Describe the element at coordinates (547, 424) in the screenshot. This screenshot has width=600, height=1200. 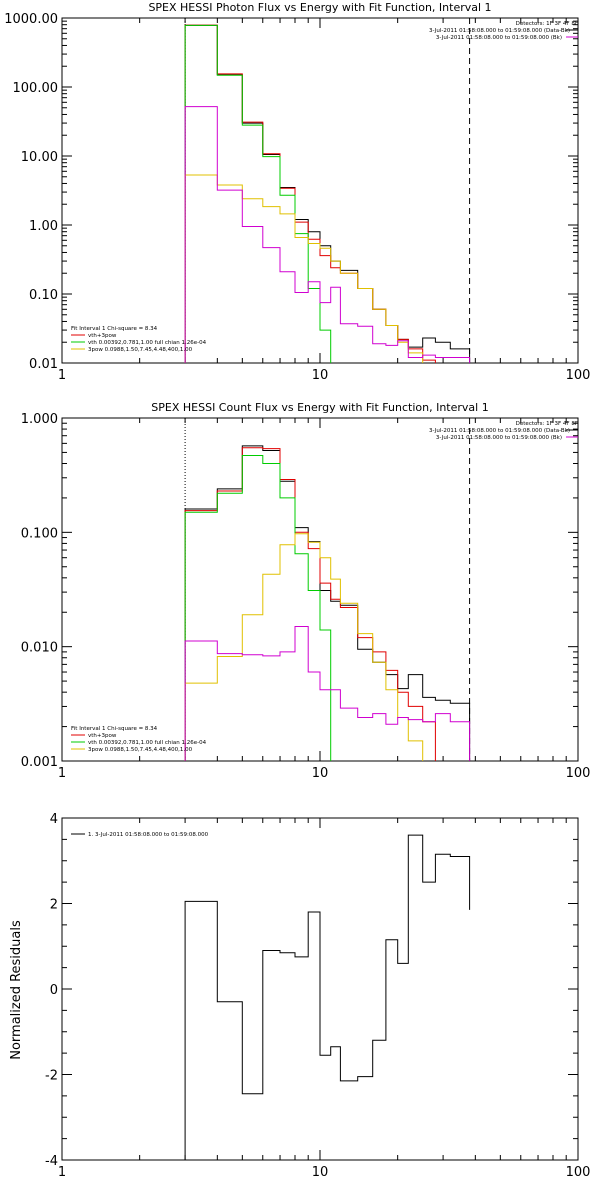
I see `count-flux-info-detectors: Detectors: 1F 3F 4F 8F` at that location.